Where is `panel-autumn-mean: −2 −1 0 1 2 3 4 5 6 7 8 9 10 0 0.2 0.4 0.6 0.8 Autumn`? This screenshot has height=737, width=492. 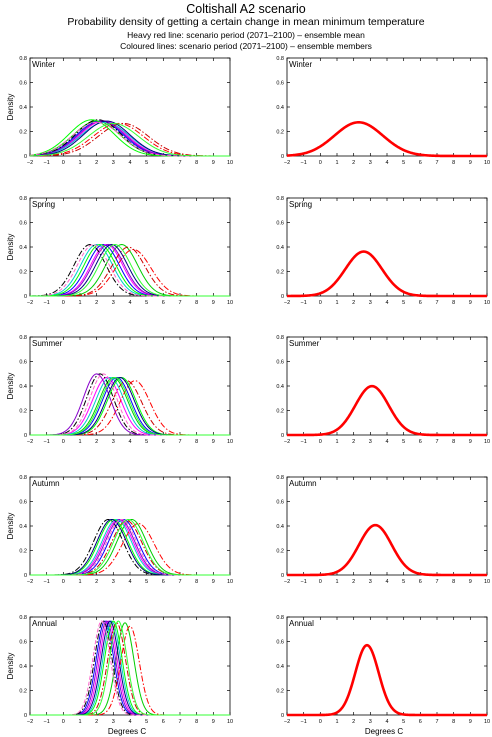
panel-autumn-mean: −2 −1 0 1 2 3 4 5 6 7 8 9 10 0 0.2 0.4 0.6 0.8 Autumn is located at coordinates (383, 530).